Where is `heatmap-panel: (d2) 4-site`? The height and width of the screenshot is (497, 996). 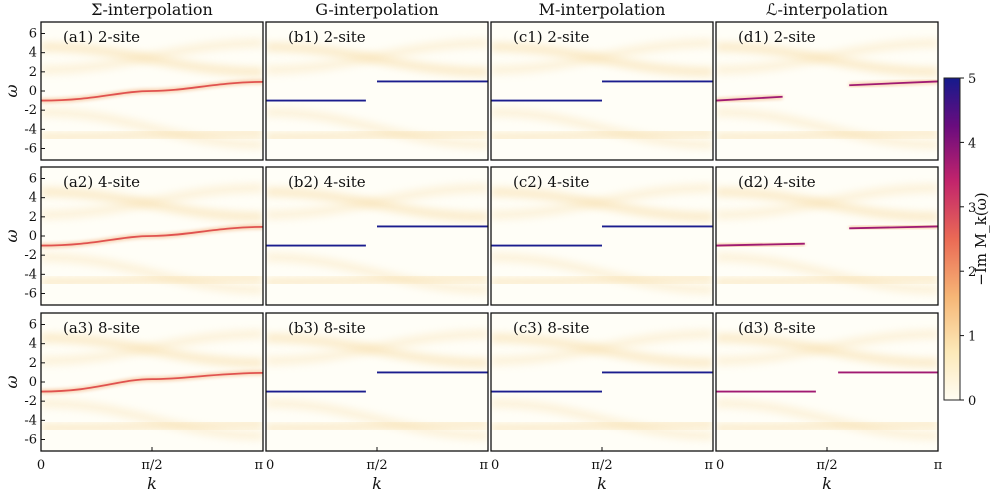
heatmap-panel: (d2) 4-site is located at coordinates (827, 236).